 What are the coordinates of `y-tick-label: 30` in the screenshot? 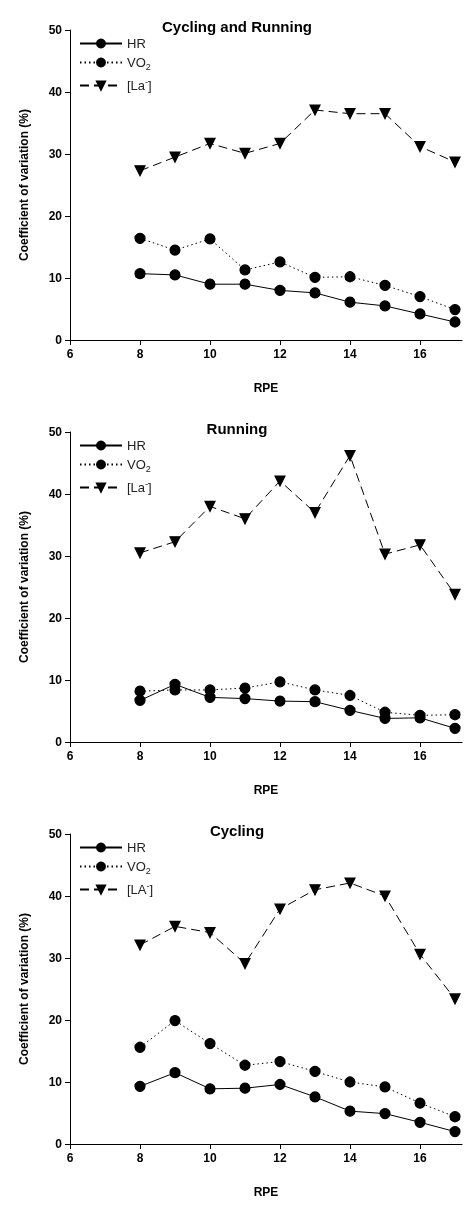 It's located at (55, 556).